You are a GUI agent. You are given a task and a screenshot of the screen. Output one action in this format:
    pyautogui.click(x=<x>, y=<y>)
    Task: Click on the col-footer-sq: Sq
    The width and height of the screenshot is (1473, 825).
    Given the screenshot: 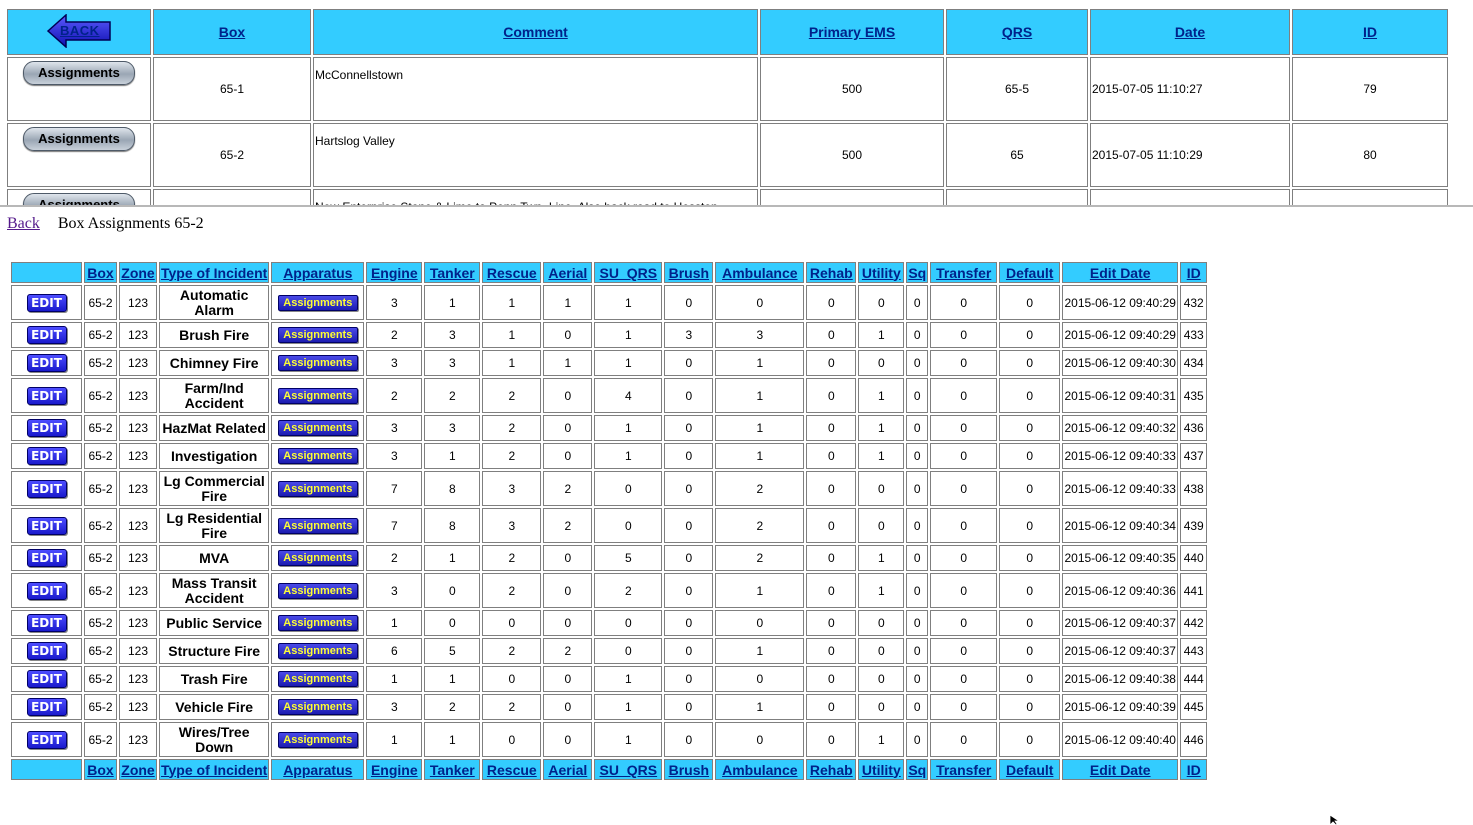 What is the action you would take?
    pyautogui.click(x=917, y=769)
    